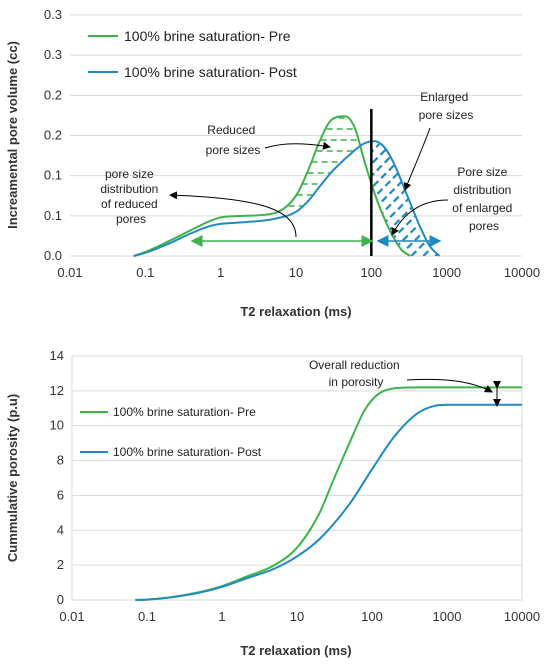 This screenshot has width=550, height=664. I want to click on y-tick-label: 12, so click(57, 390).